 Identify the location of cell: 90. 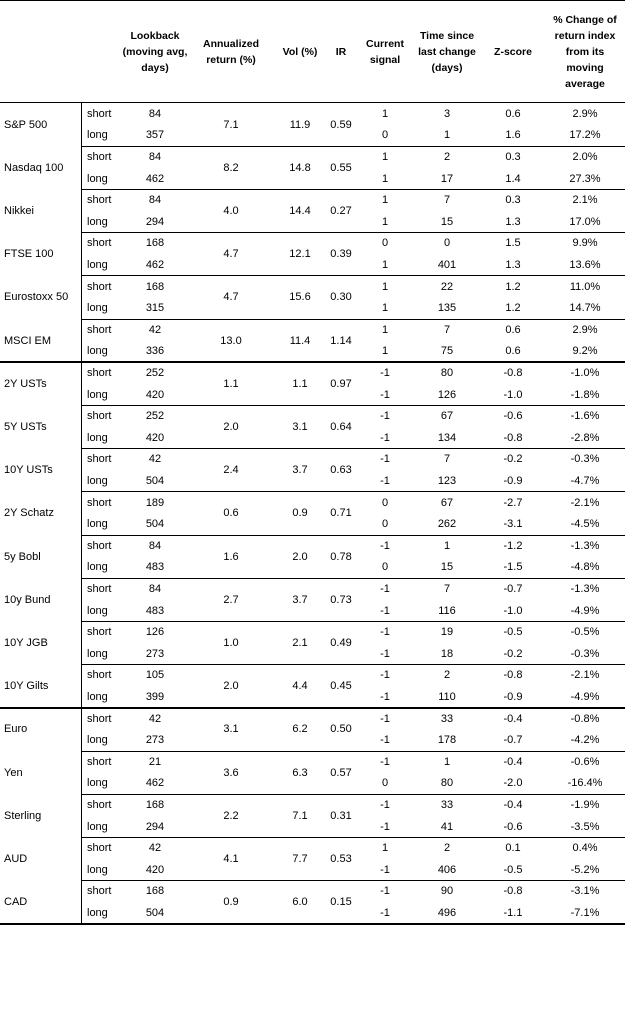
(447, 891).